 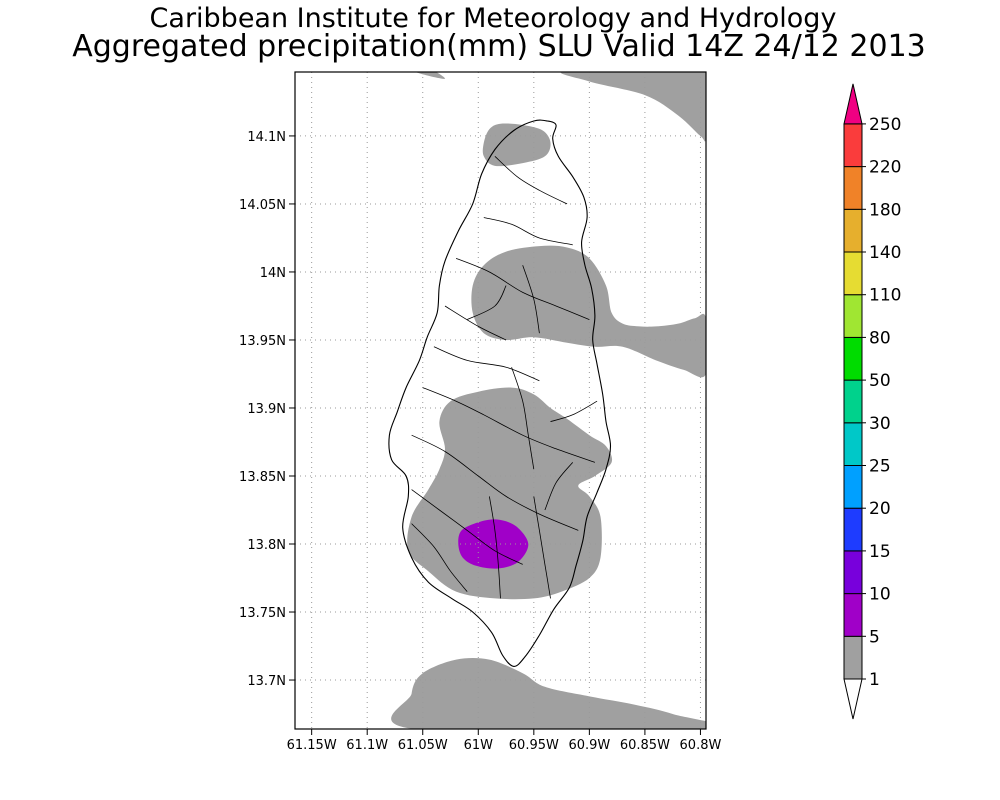 I want to click on colorbar-label: 30, so click(x=880, y=424).